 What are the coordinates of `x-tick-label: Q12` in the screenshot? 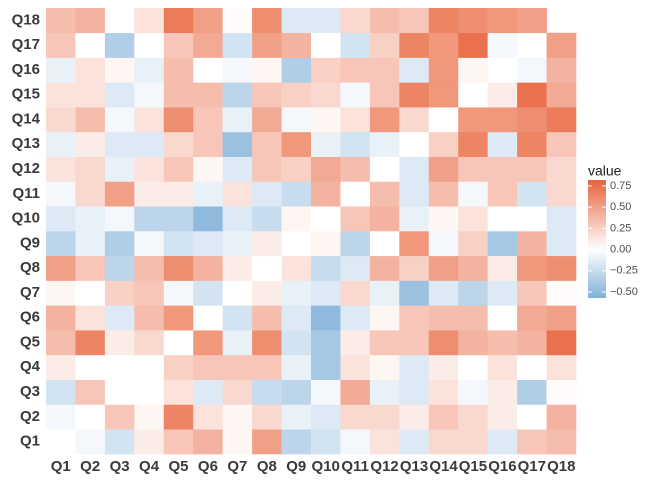 It's located at (384, 466).